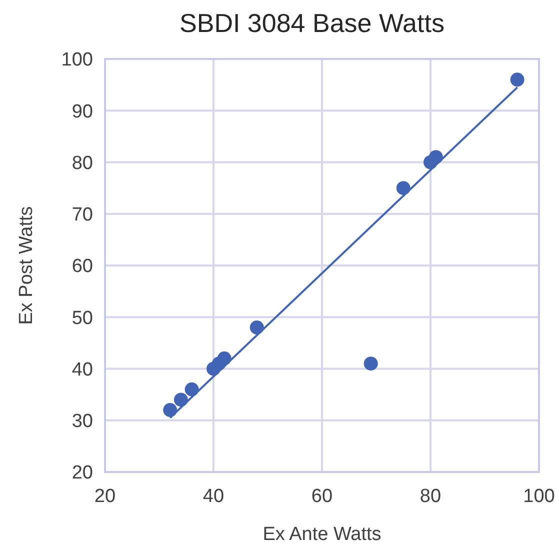 The height and width of the screenshot is (552, 559). What do you see at coordinates (105, 496) in the screenshot?
I see `x-tick-label: 20` at bounding box center [105, 496].